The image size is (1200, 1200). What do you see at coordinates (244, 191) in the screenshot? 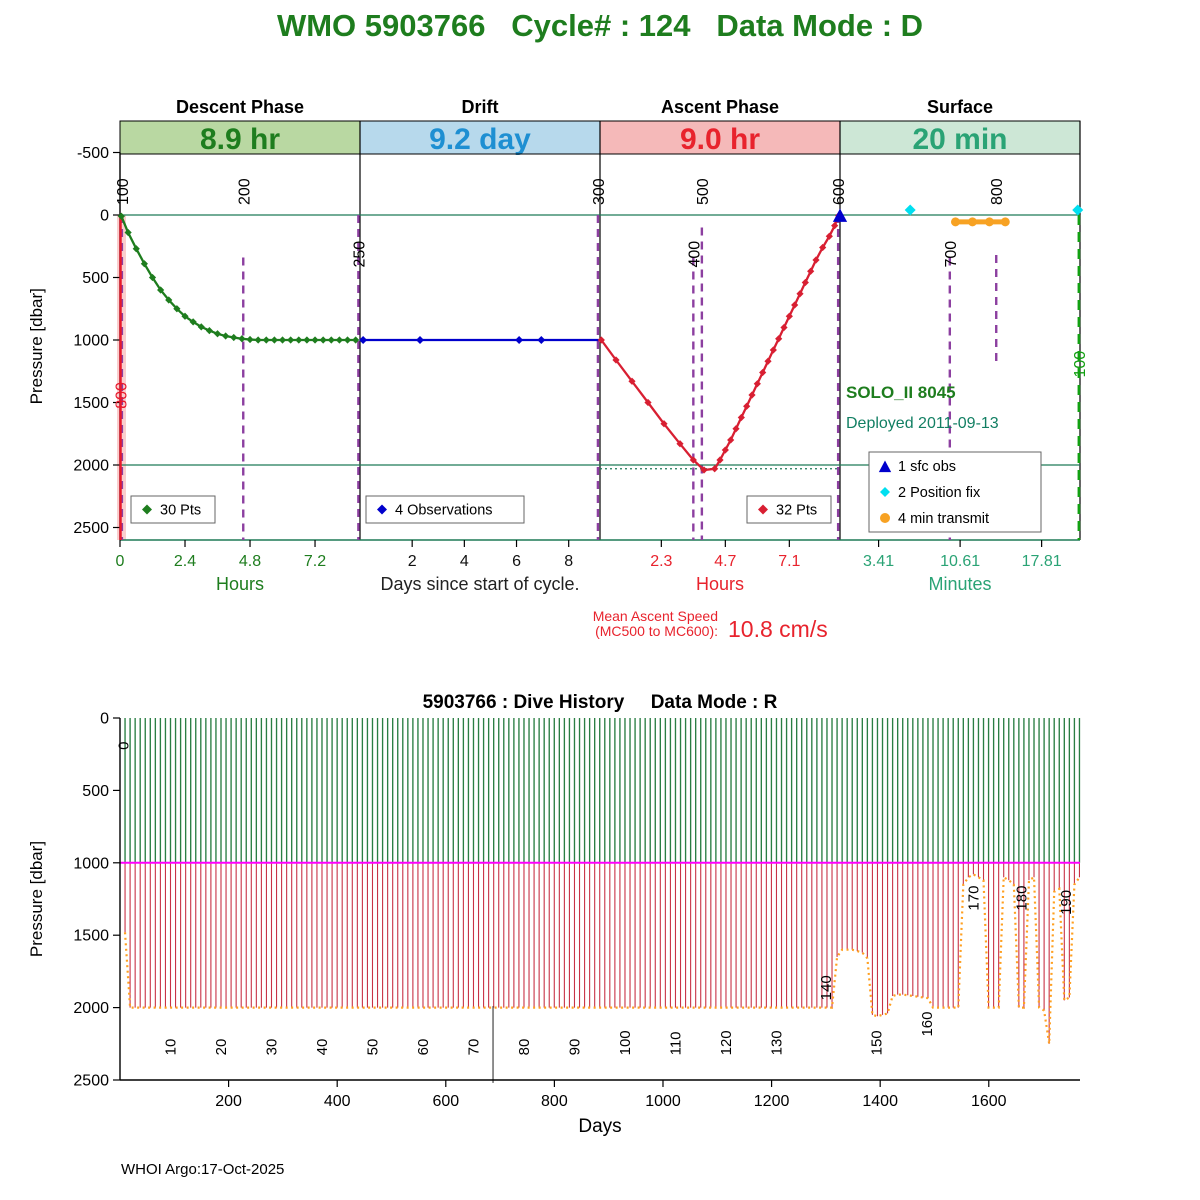
I see `mc-label-200: 200` at bounding box center [244, 191].